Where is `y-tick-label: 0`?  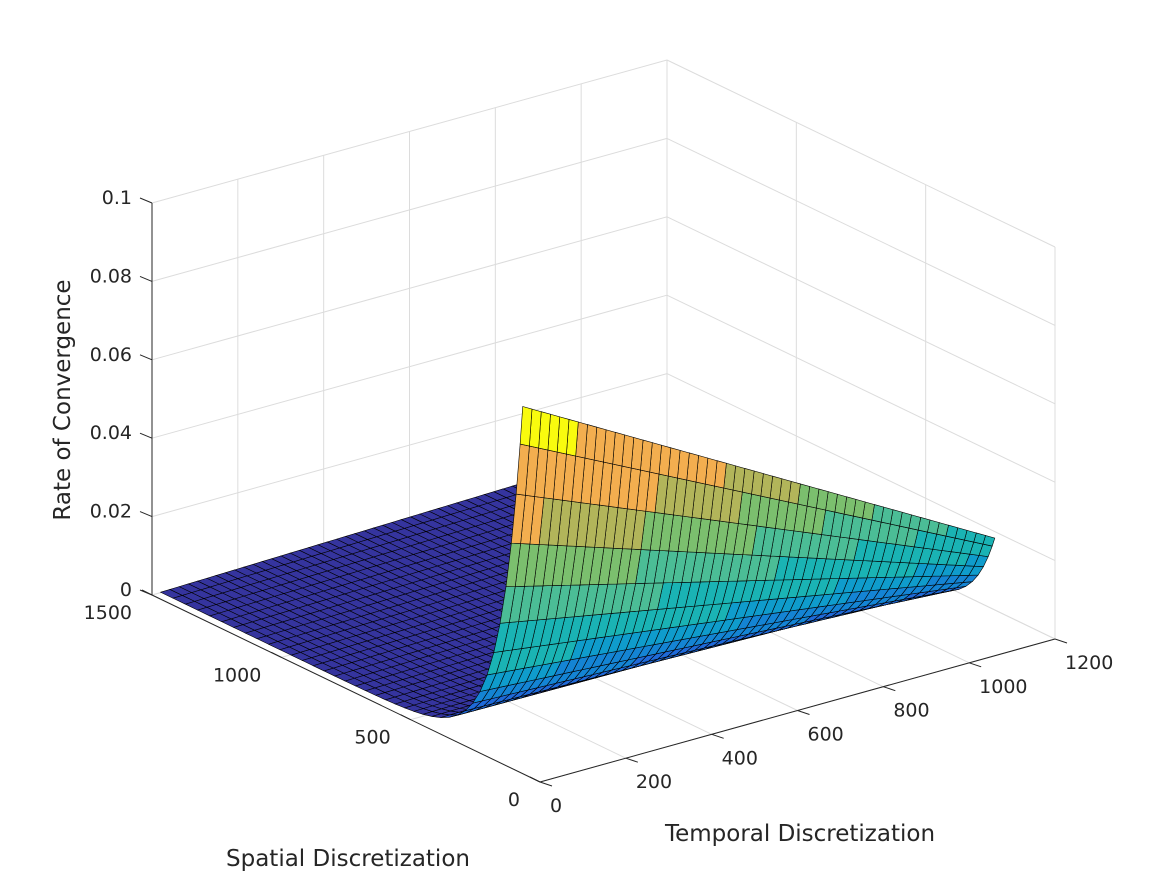
y-tick-label: 0 is located at coordinates (556, 806).